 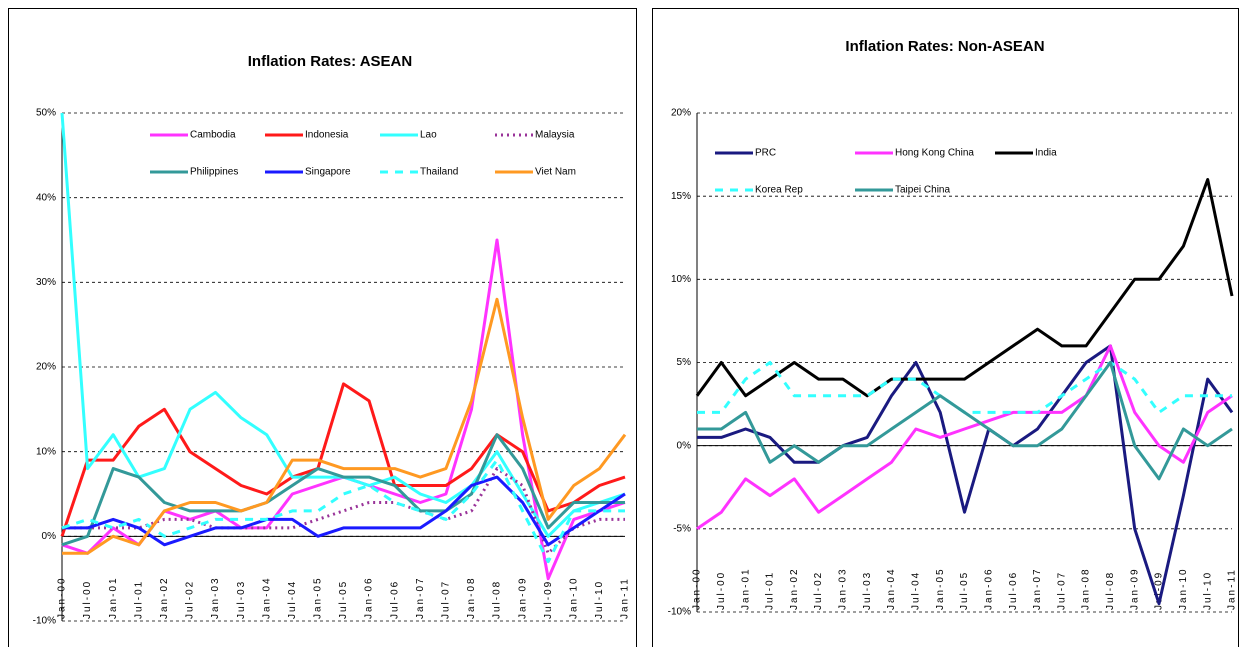 What do you see at coordinates (1046, 153) in the screenshot?
I see `legend-label: India` at bounding box center [1046, 153].